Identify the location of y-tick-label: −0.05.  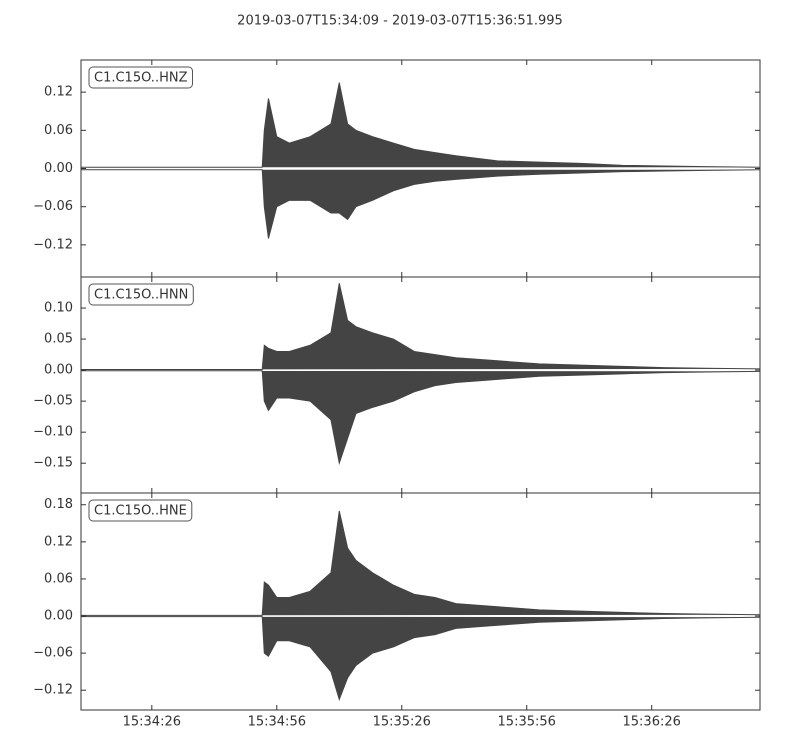
(53, 401).